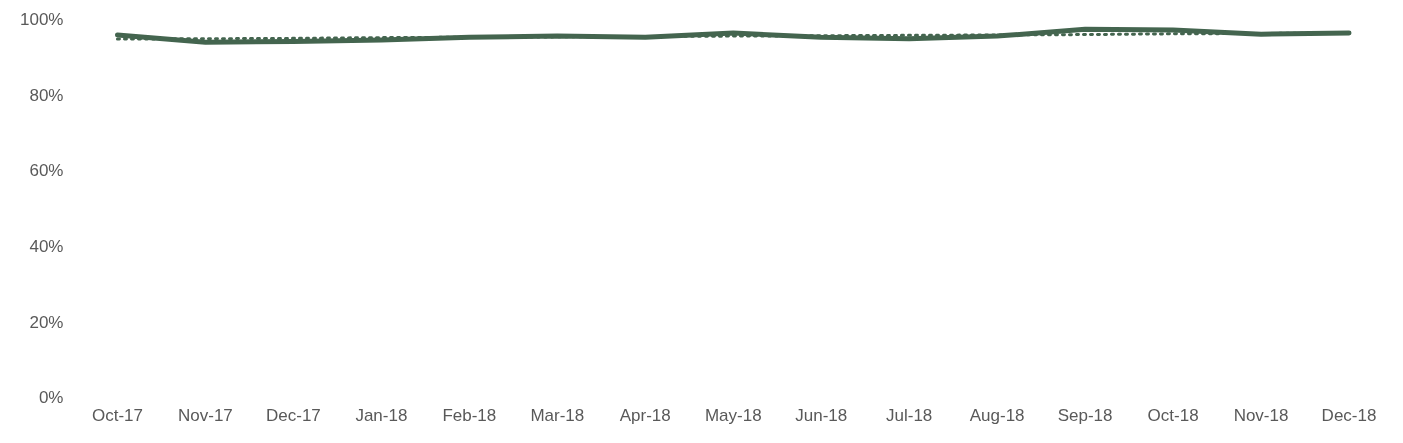  I want to click on x-tick-label: Jul-18, so click(909, 416).